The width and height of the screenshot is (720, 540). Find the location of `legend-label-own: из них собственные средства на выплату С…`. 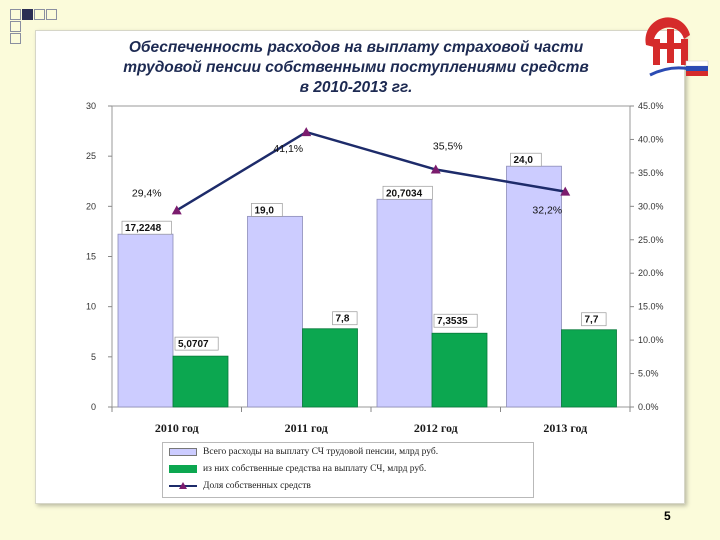

legend-label-own: из них собственные средства на выплату С… is located at coordinates (315, 469).